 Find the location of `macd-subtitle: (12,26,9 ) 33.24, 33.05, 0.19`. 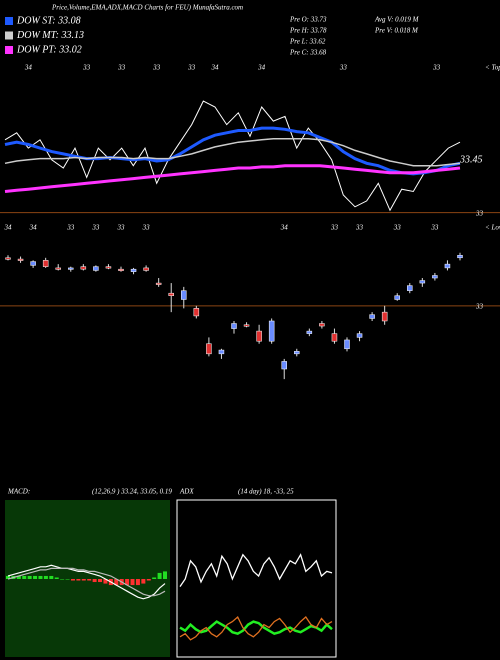

macd-subtitle: (12,26,9 ) 33.24, 33.05, 0.19 is located at coordinates (132, 492).